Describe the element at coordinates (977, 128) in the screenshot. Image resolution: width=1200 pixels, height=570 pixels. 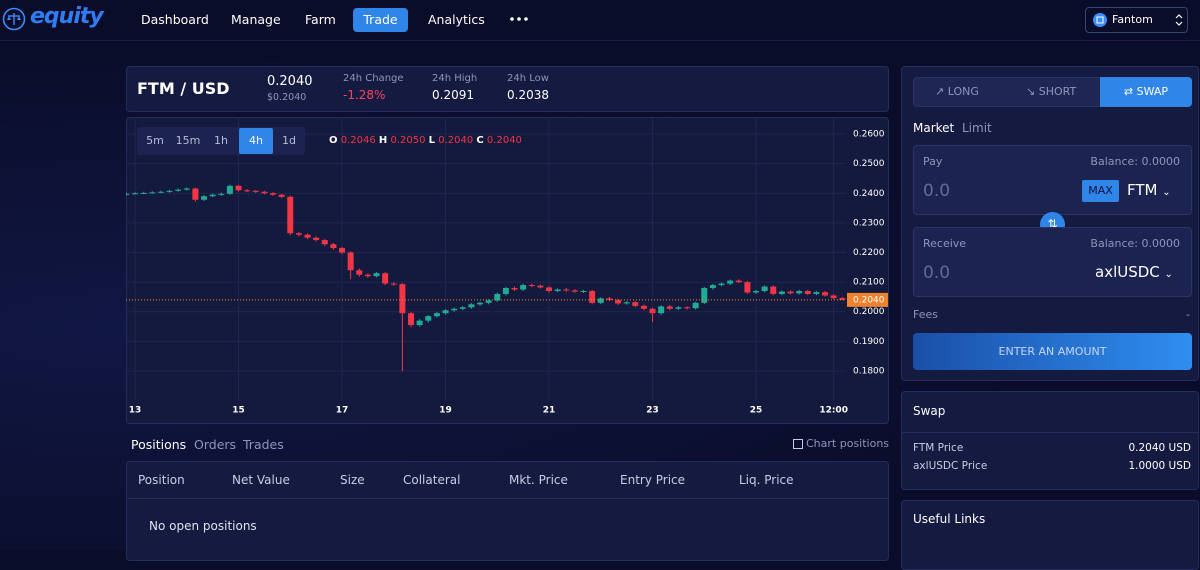
I see `order-type: Limit` at that location.